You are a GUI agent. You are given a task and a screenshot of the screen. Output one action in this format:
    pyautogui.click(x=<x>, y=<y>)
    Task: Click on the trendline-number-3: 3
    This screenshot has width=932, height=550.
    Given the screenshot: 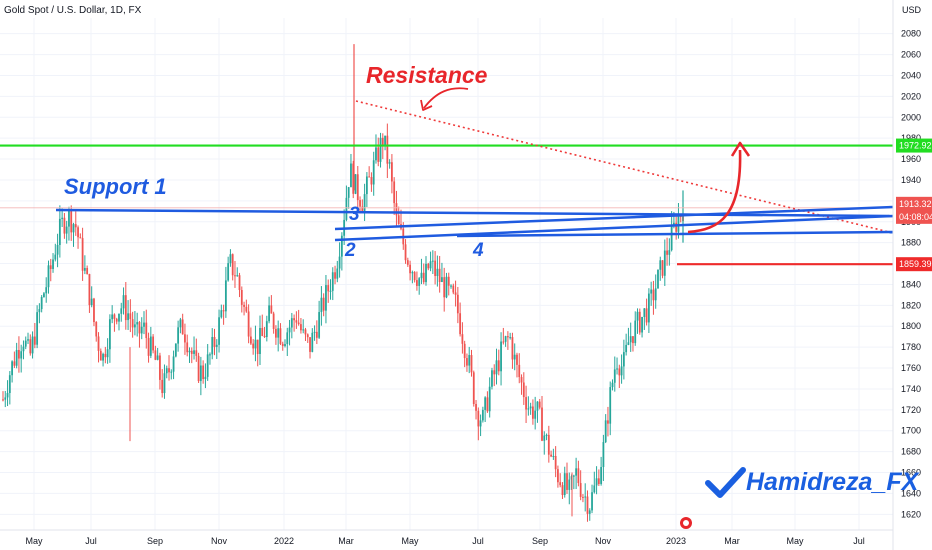 What is the action you would take?
    pyautogui.click(x=354, y=214)
    